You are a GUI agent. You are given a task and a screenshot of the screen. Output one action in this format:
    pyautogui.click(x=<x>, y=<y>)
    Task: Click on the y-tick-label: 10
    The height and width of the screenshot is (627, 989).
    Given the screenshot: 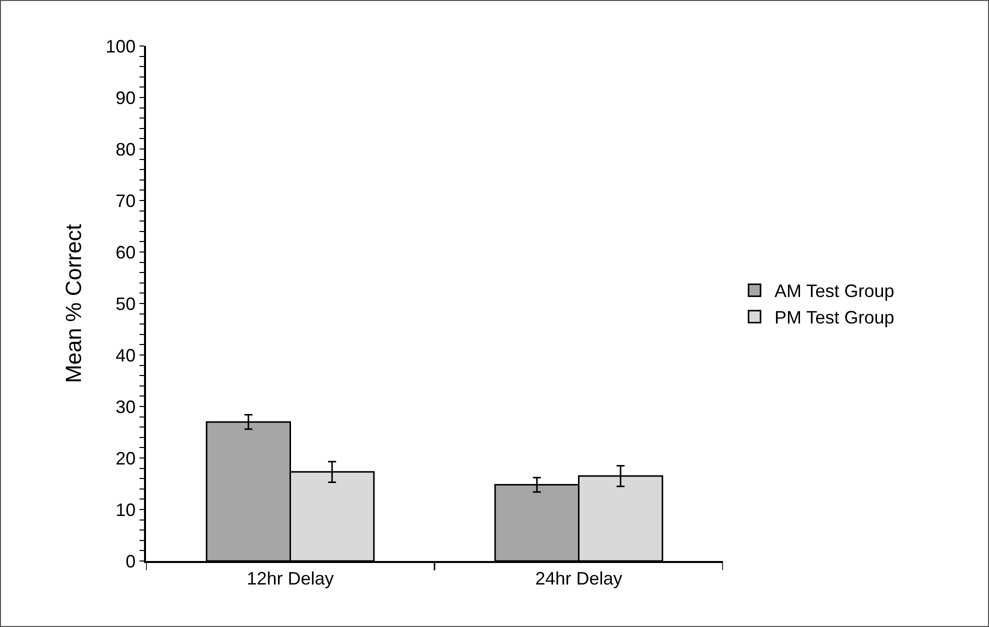 What is the action you would take?
    pyautogui.click(x=126, y=510)
    